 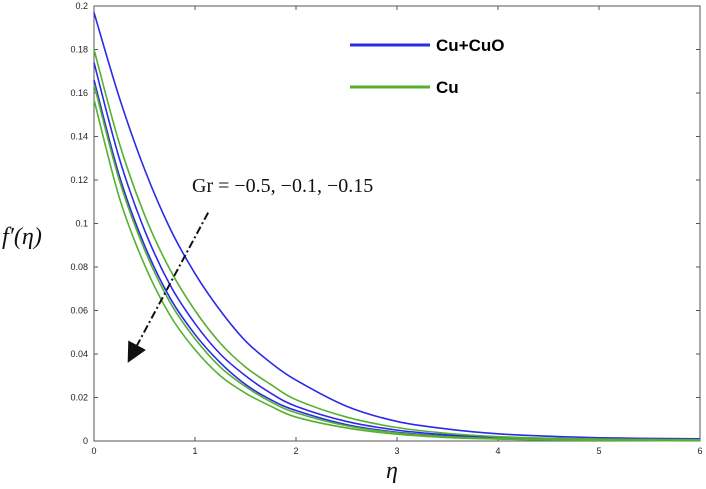 What do you see at coordinates (699, 451) in the screenshot?
I see `x-tick-label: 6` at bounding box center [699, 451].